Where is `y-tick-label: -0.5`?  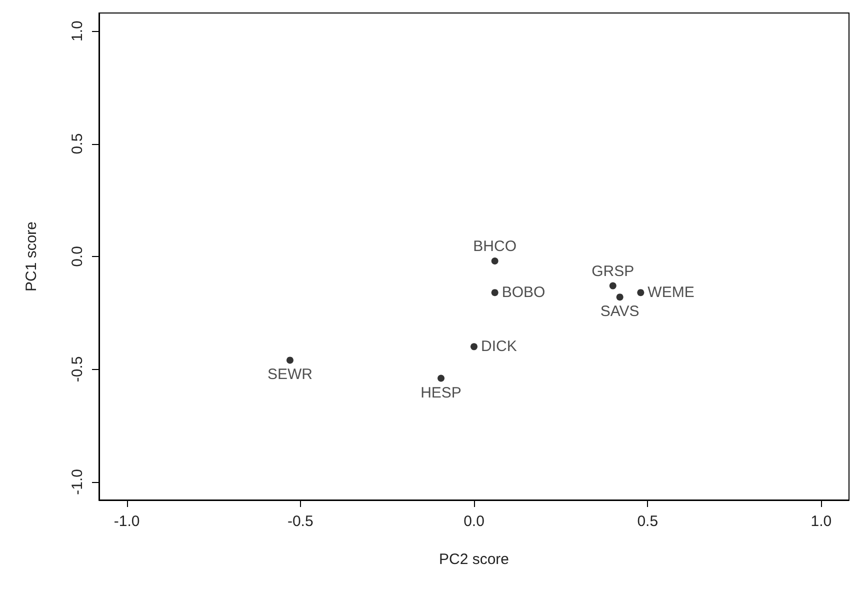
y-tick-label: -0.5 is located at coordinates (77, 369).